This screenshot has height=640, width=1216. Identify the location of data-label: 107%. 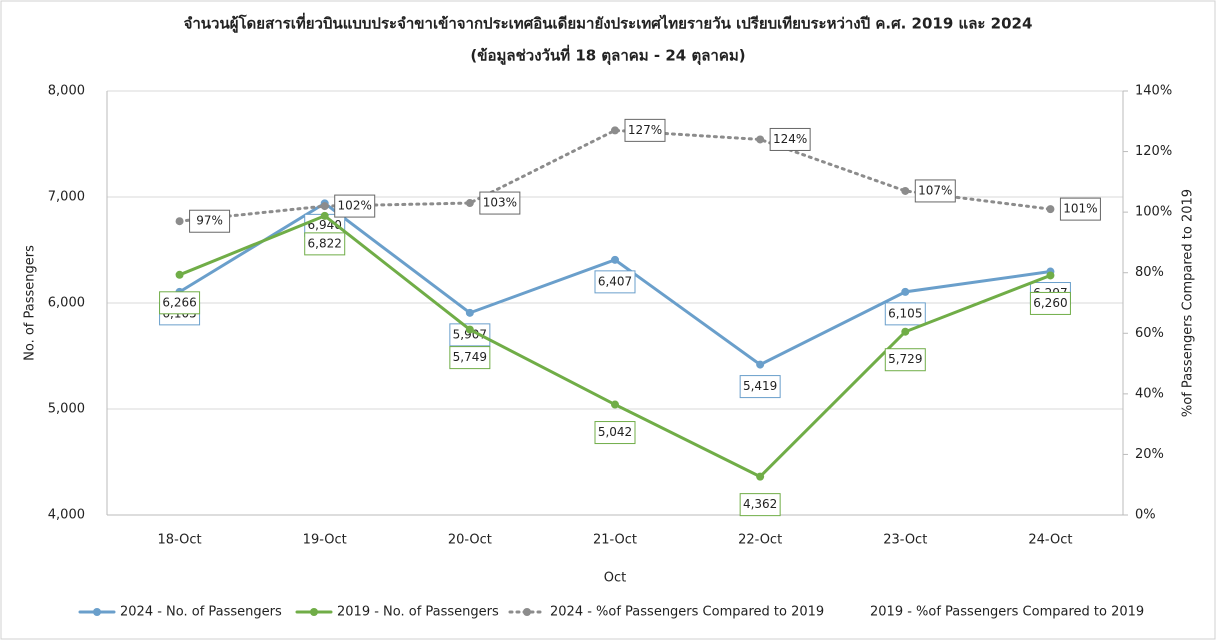
(935, 190).